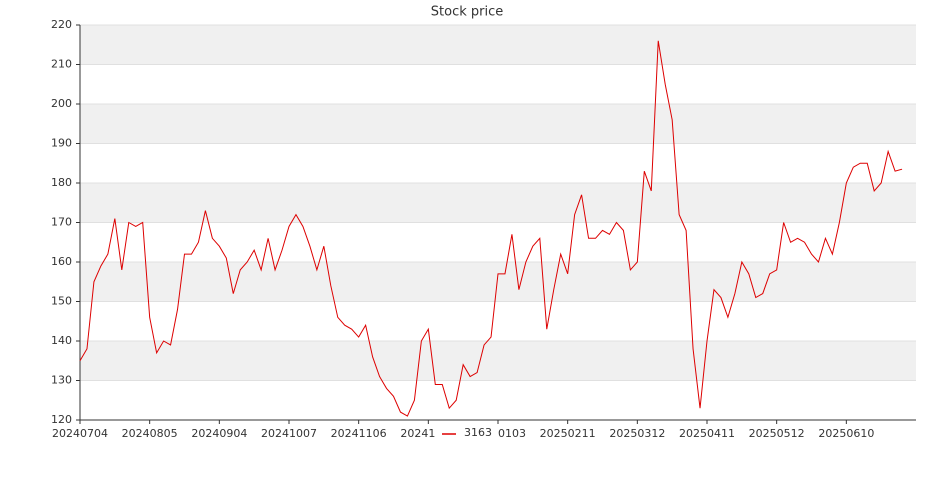  Describe the element at coordinates (61, 419) in the screenshot. I see `y-tick-label: 120` at that location.